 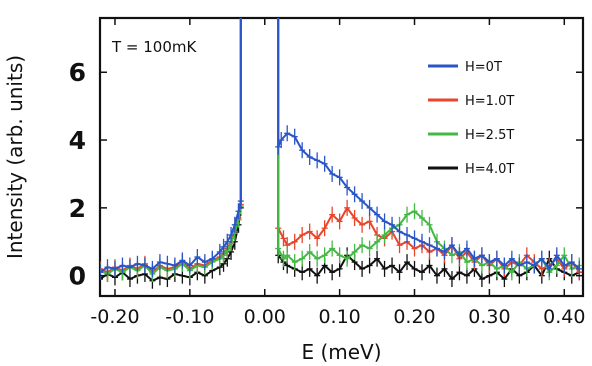 What do you see at coordinates (339, 317) in the screenshot?
I see `x-tick-label: 0.10` at bounding box center [339, 317].